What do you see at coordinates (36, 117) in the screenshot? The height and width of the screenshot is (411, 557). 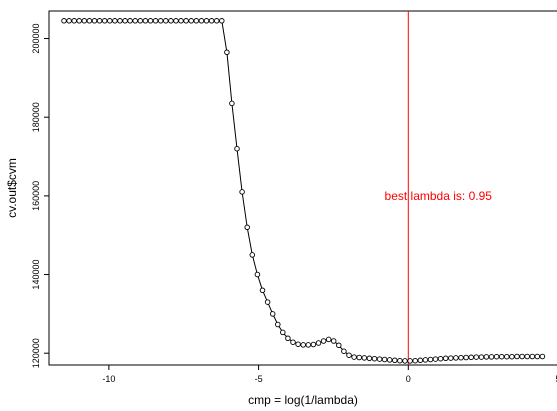 I see `y-tick-label: 180000` at bounding box center [36, 117].